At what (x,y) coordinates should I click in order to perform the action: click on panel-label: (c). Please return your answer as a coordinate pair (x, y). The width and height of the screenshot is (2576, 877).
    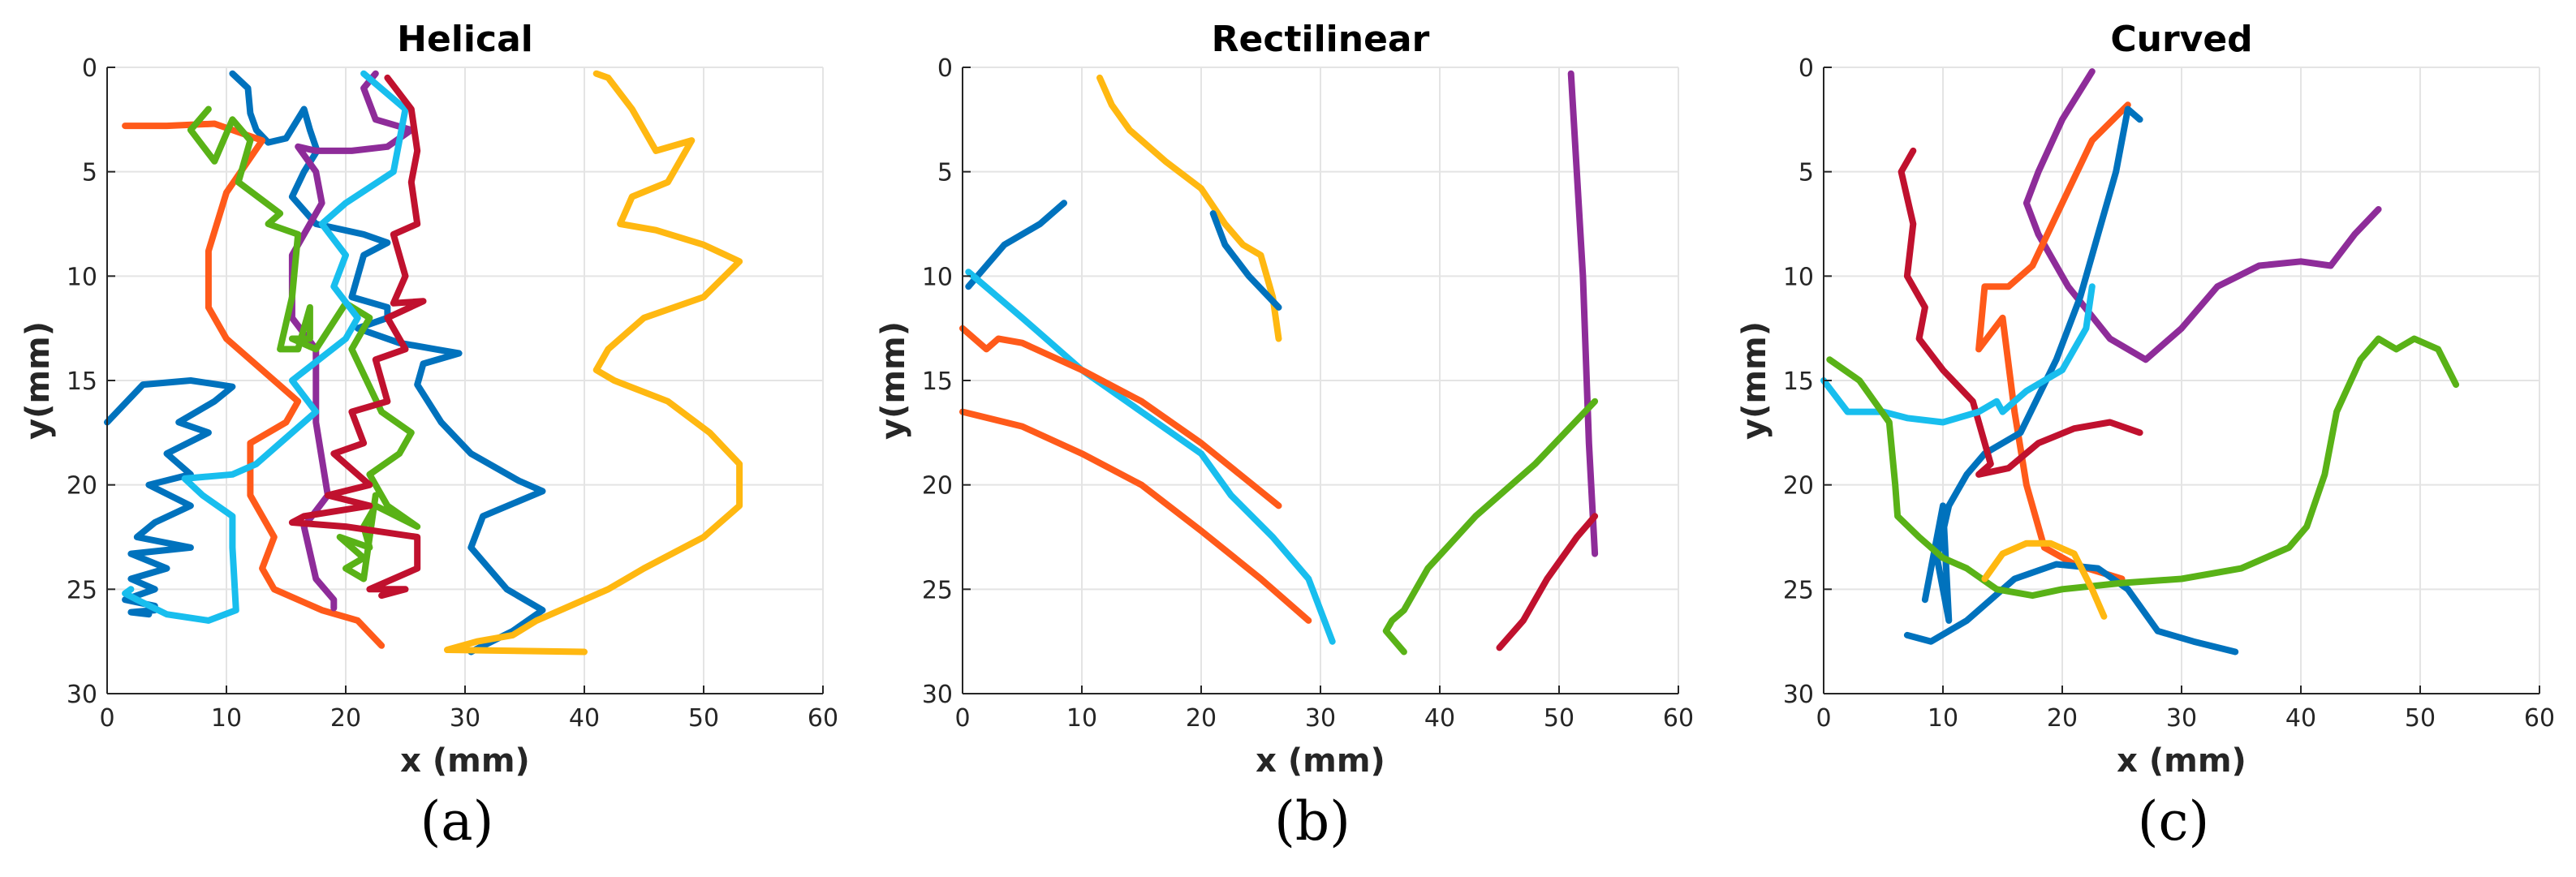
    Looking at the image, I should click on (2173, 821).